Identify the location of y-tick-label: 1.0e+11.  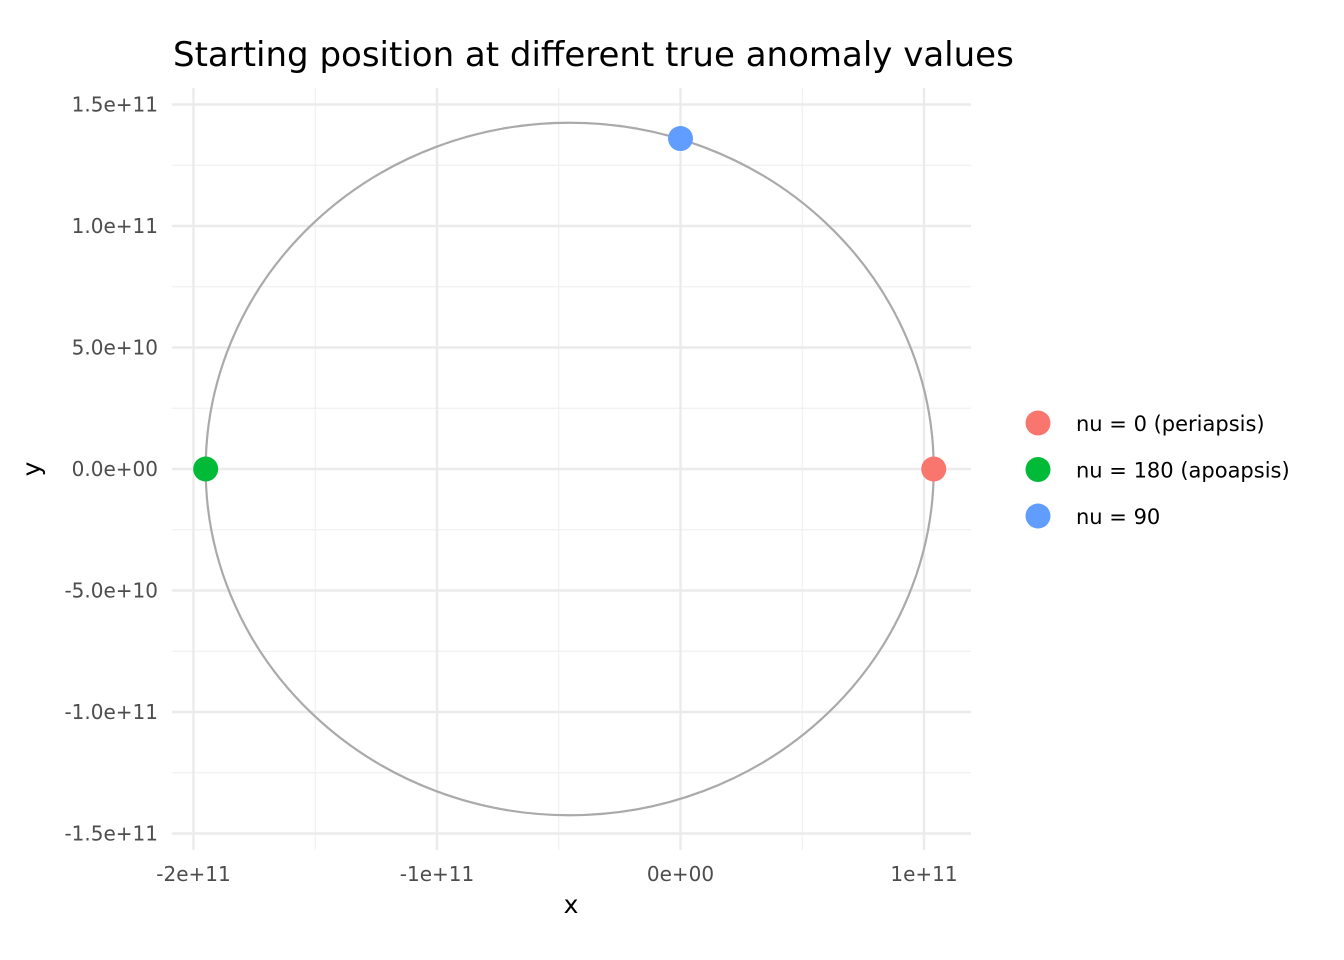
(115, 226).